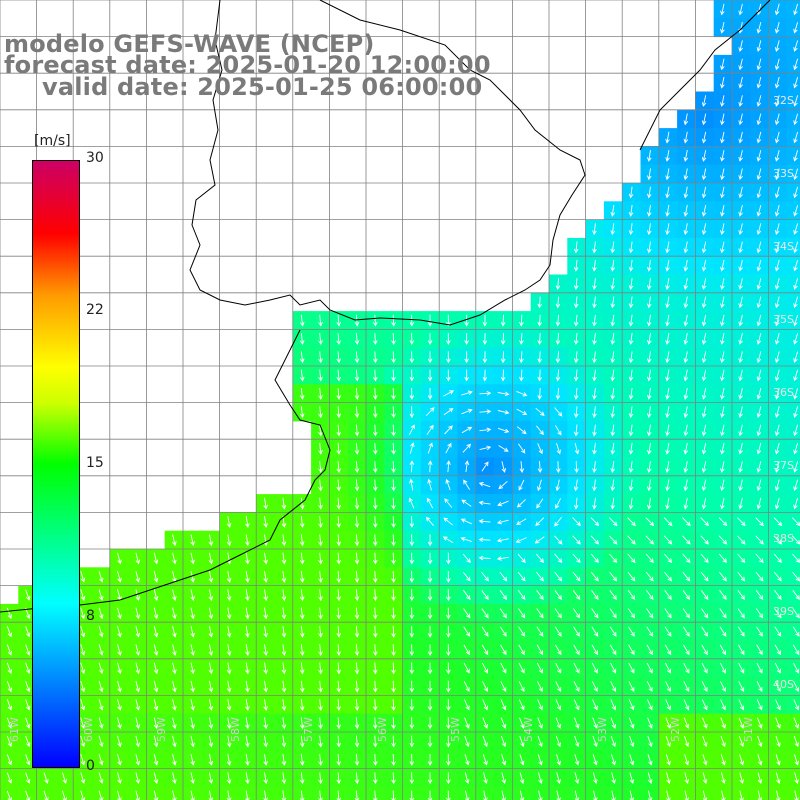  What do you see at coordinates (455, 729) in the screenshot?
I see `lon-label-55w: 55W` at bounding box center [455, 729].